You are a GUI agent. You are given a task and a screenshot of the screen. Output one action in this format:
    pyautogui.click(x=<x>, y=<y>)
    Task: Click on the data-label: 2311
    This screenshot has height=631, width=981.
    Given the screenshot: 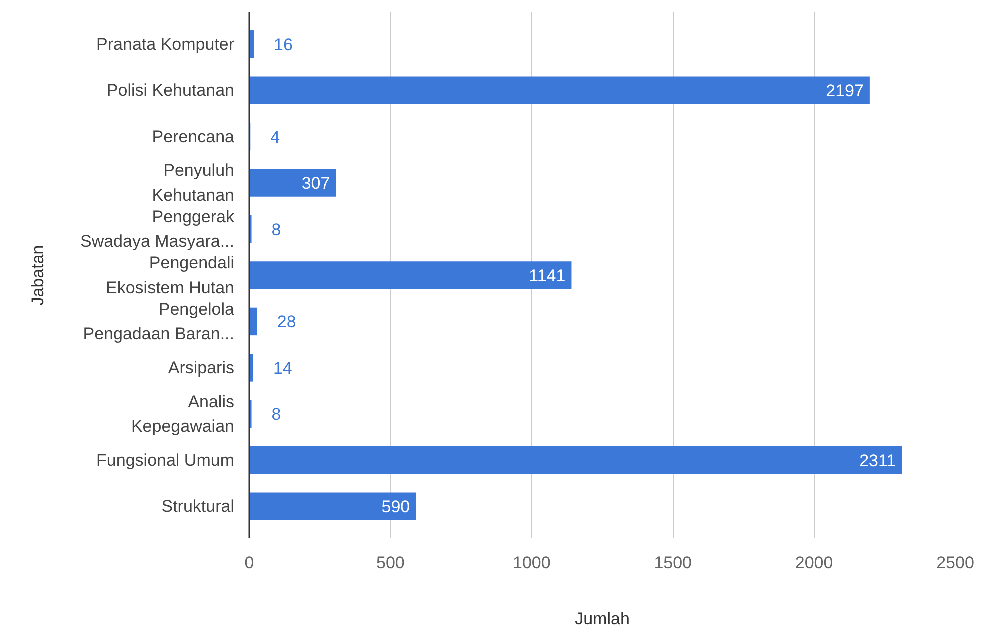 What is the action you would take?
    pyautogui.click(x=878, y=460)
    